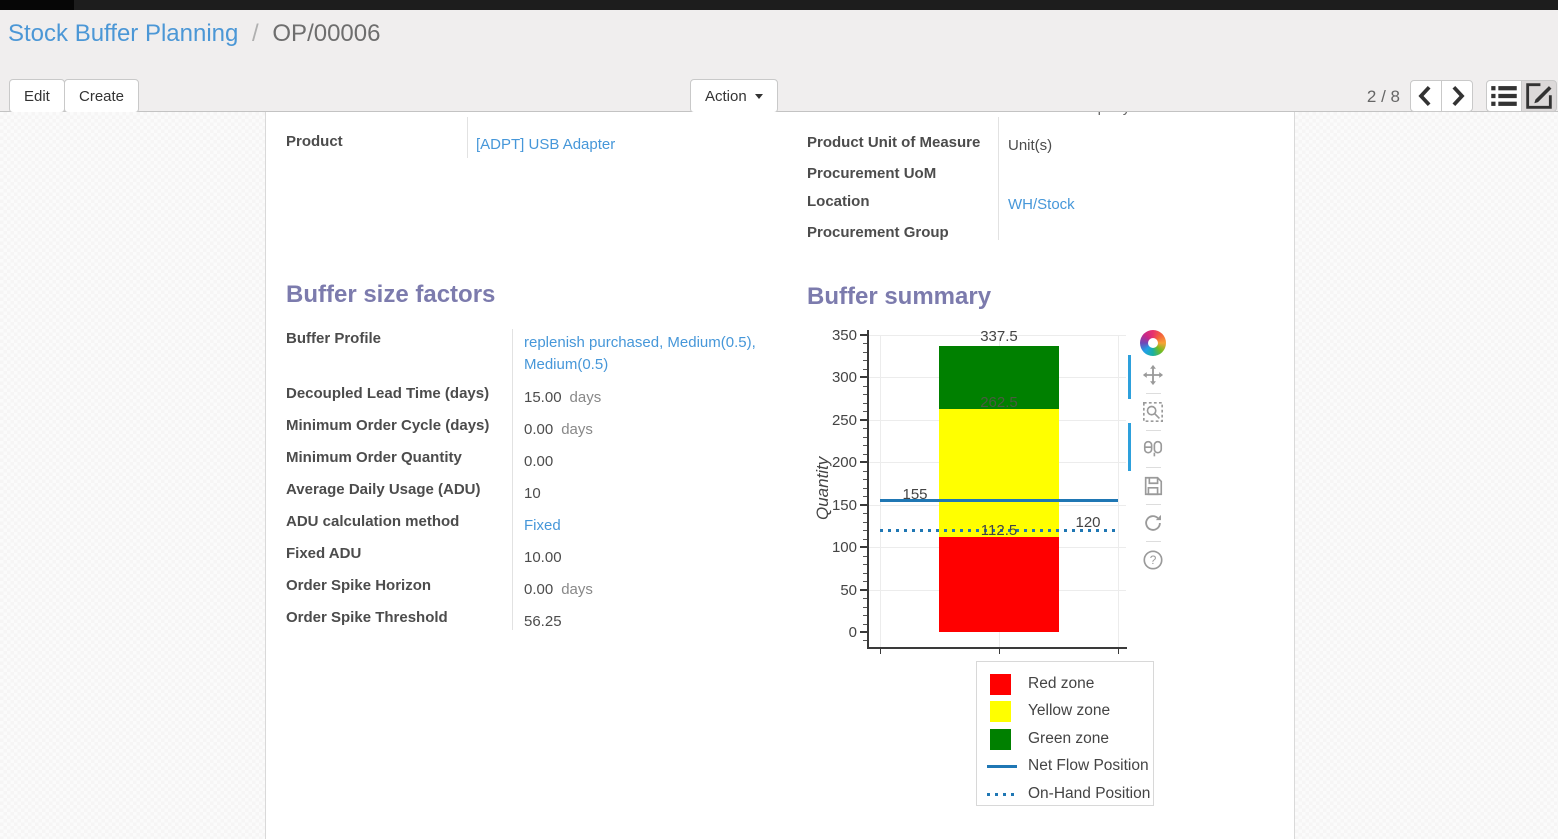 The image size is (1558, 839). What do you see at coordinates (726, 96) in the screenshot?
I see `action-label: Action` at bounding box center [726, 96].